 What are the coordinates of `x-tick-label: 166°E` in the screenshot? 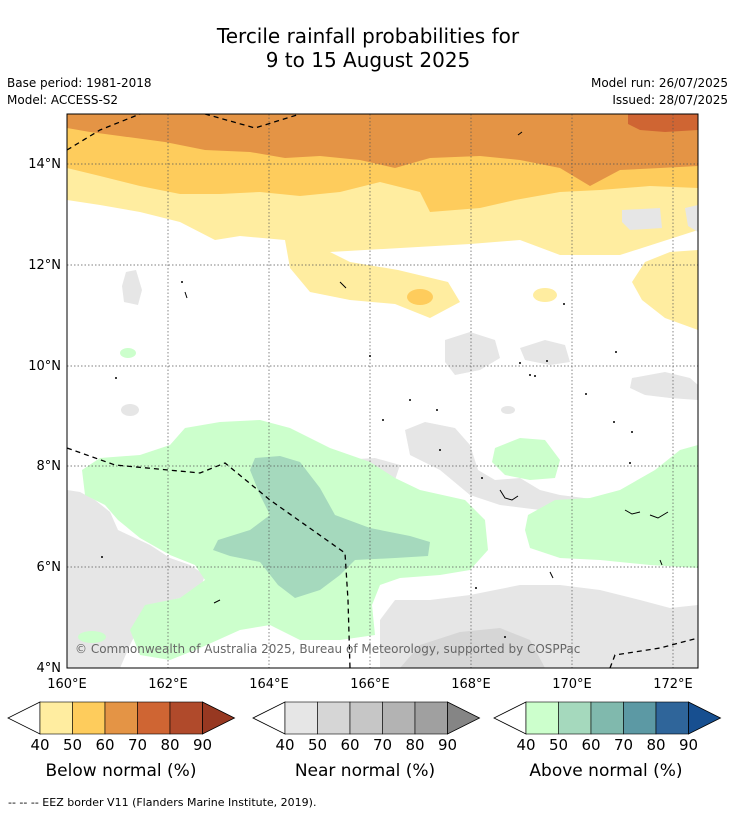 It's located at (370, 684).